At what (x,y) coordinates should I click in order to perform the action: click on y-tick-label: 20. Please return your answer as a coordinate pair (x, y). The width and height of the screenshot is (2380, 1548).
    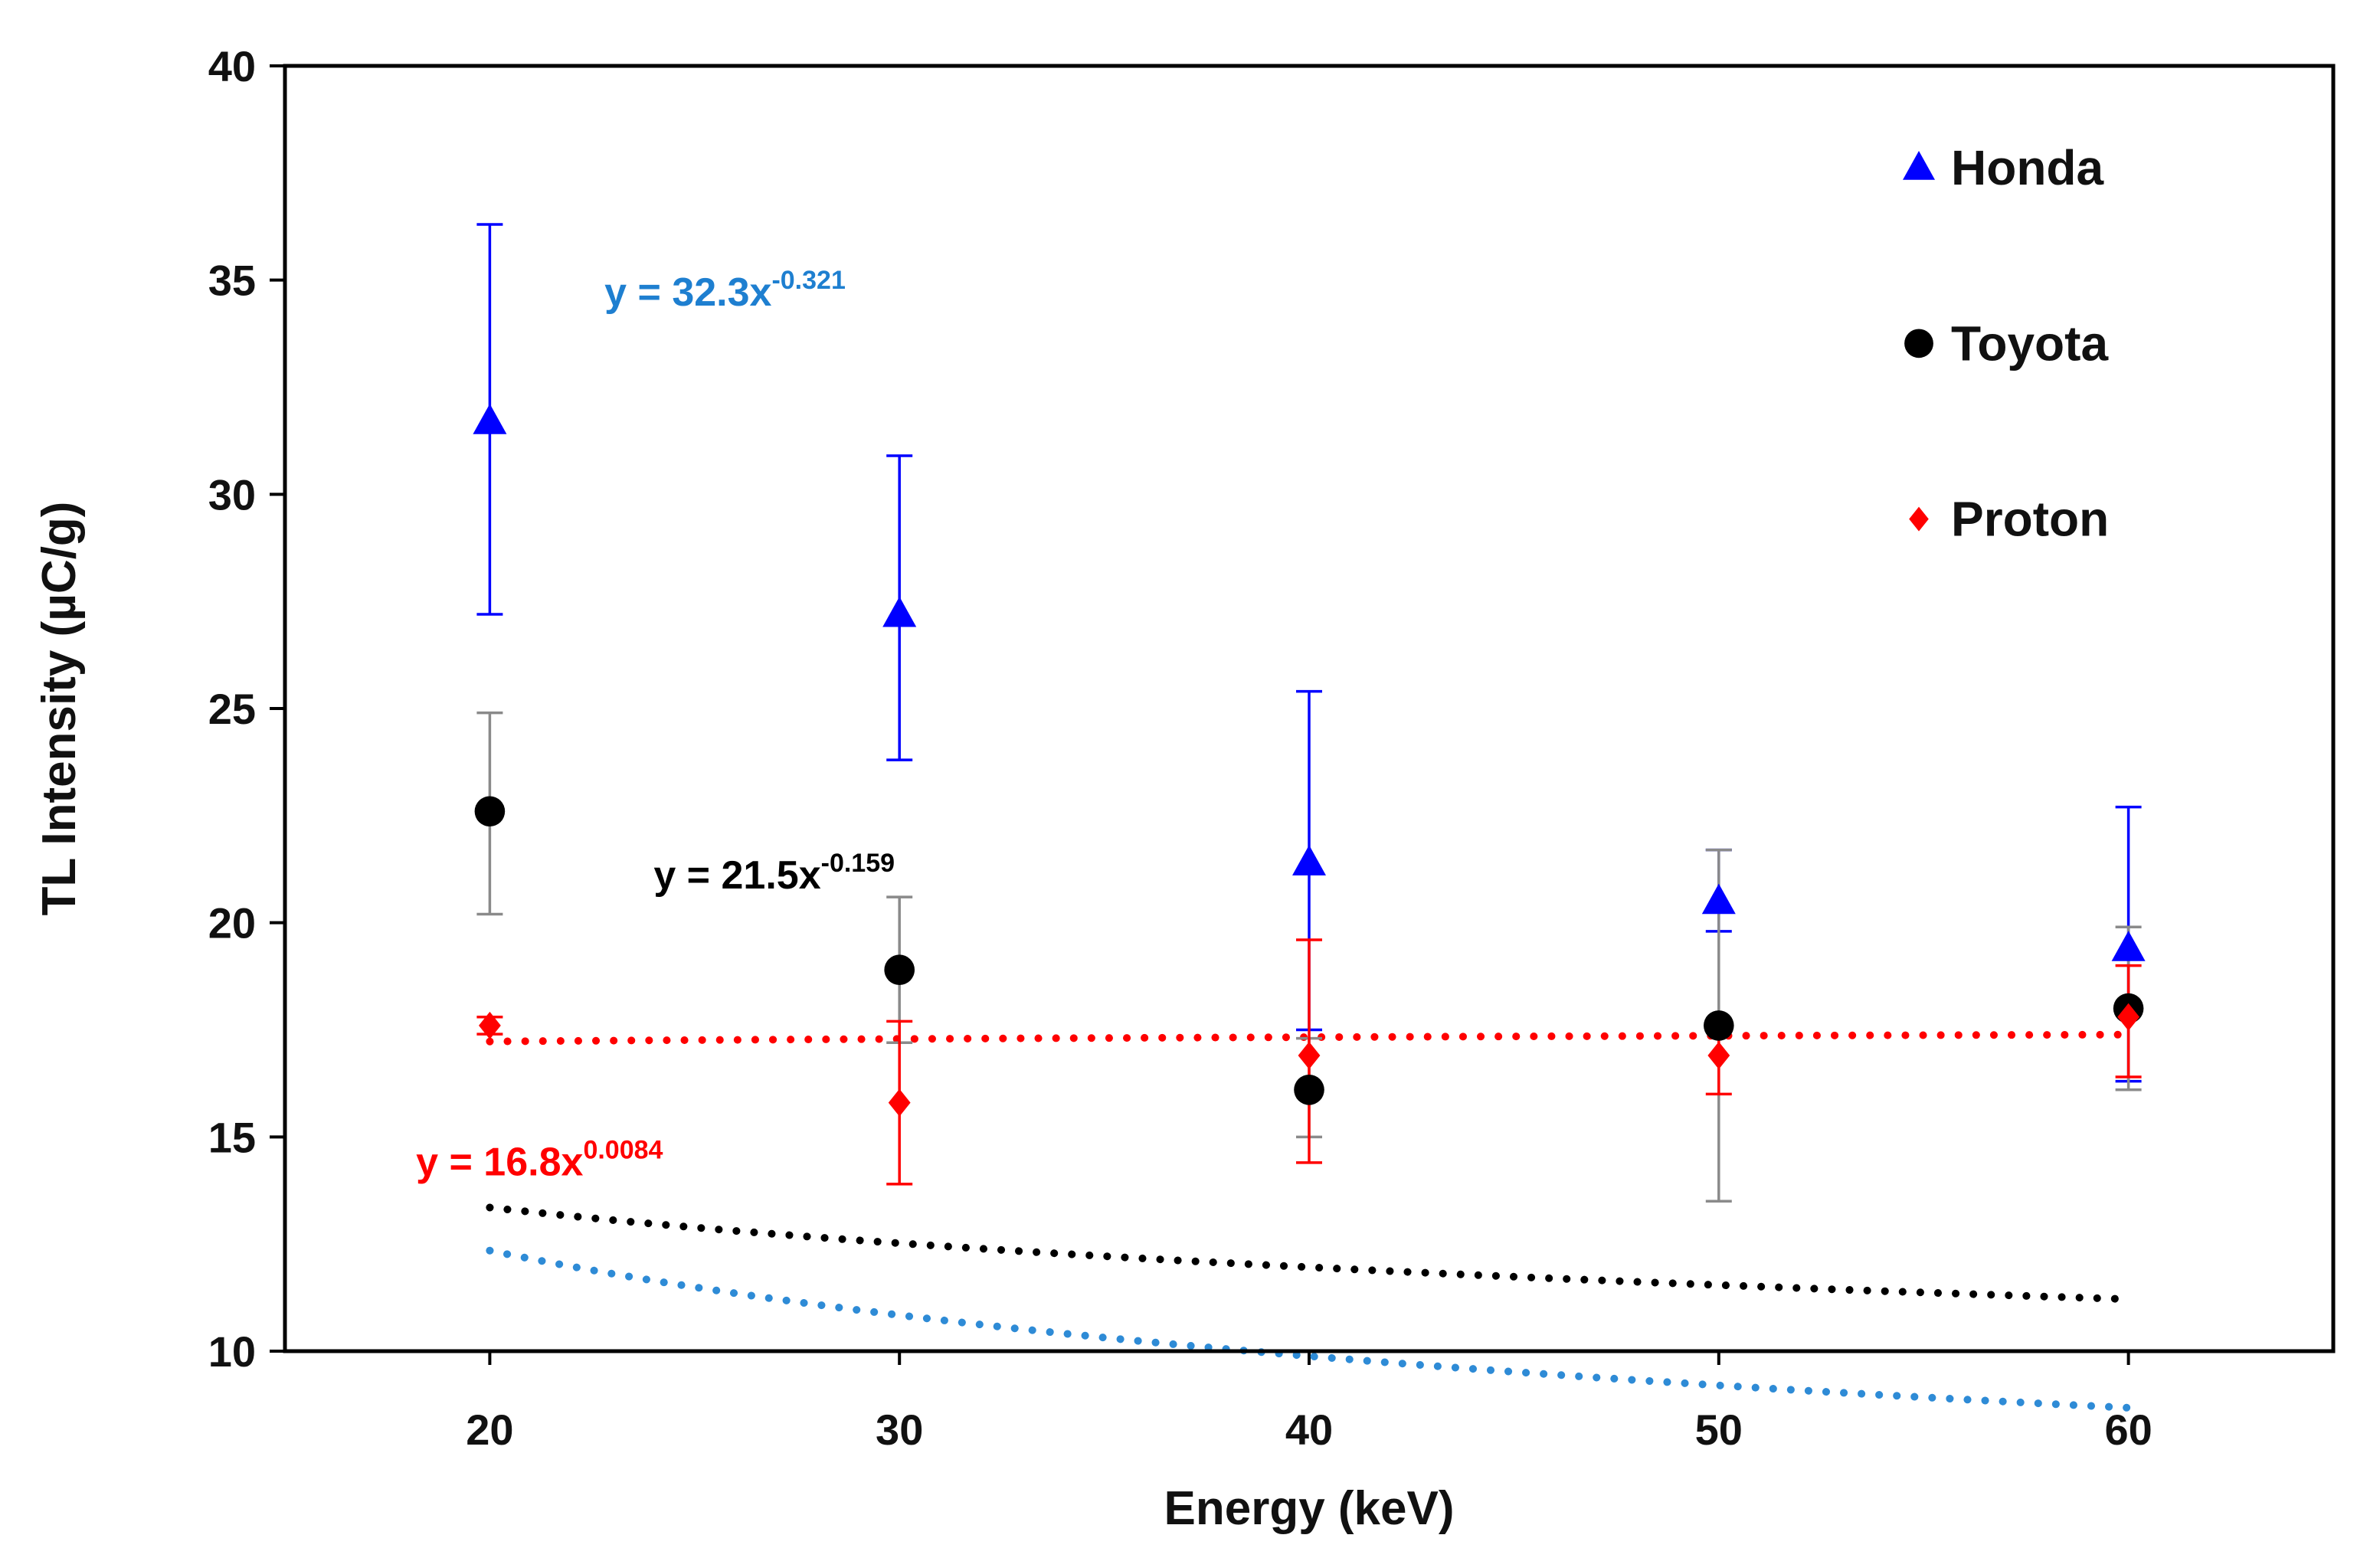
    Looking at the image, I should click on (232, 923).